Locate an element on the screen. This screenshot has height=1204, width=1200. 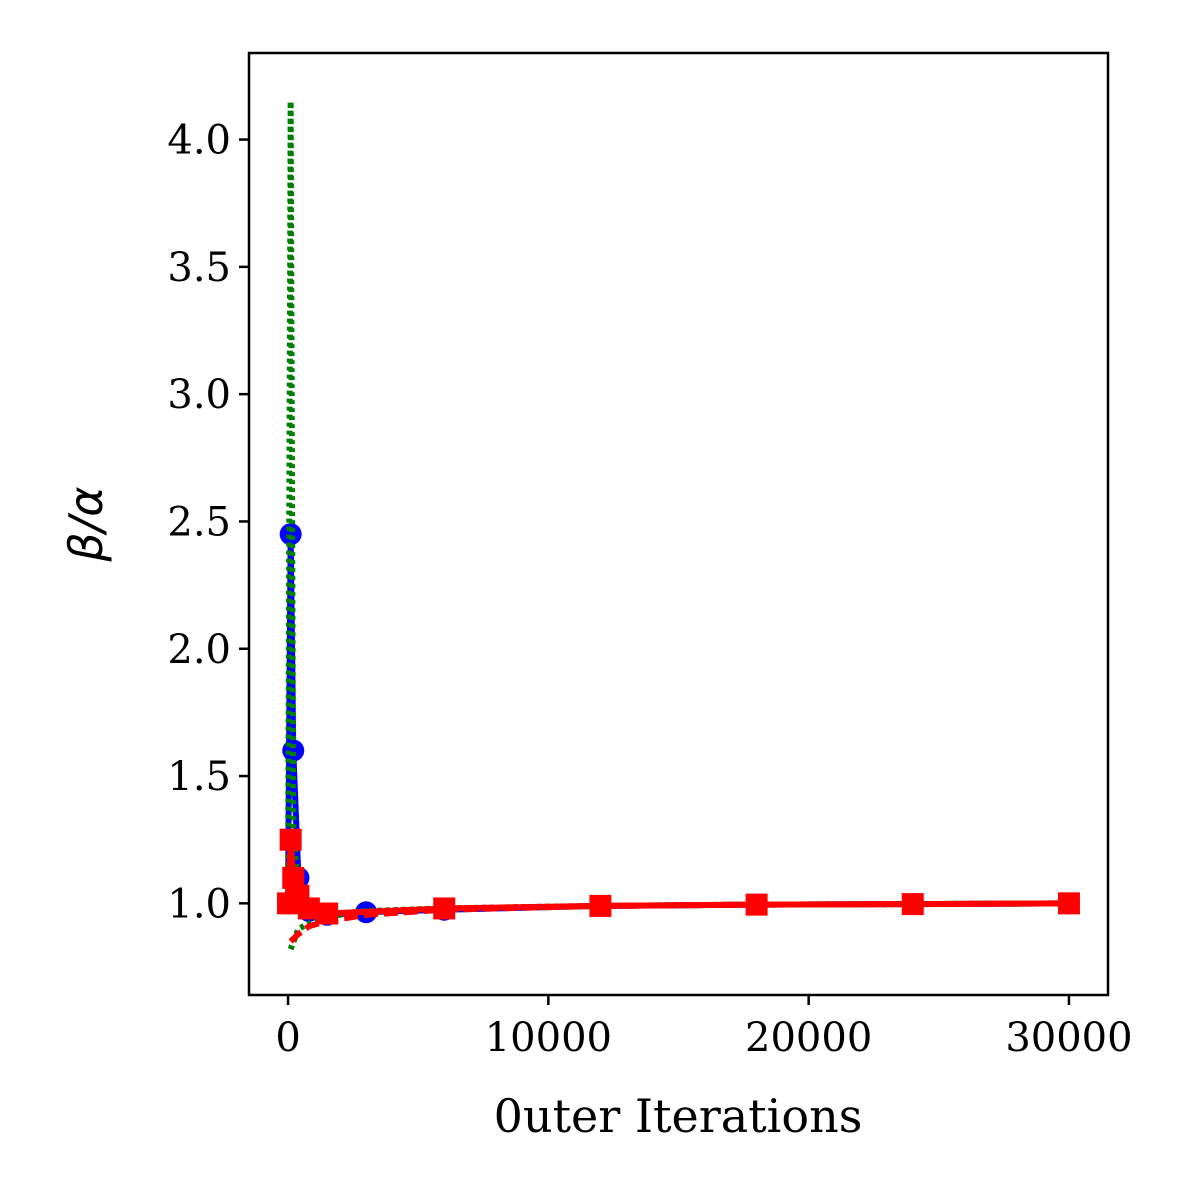
y-tick-label: 3.5 is located at coordinates (199, 268).